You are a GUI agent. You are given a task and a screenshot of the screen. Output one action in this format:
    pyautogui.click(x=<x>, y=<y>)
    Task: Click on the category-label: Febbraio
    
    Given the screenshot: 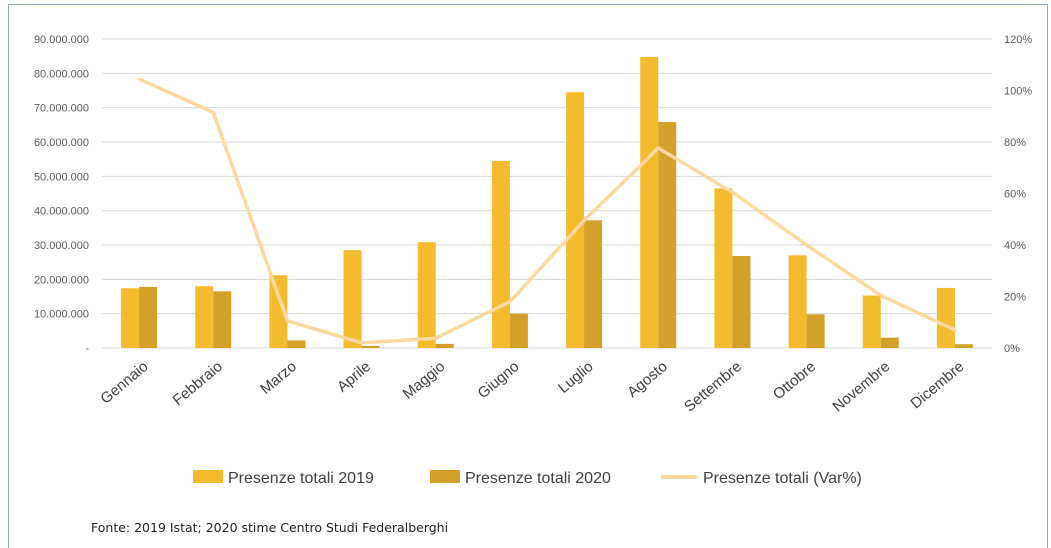 What is the action you would take?
    pyautogui.click(x=198, y=383)
    